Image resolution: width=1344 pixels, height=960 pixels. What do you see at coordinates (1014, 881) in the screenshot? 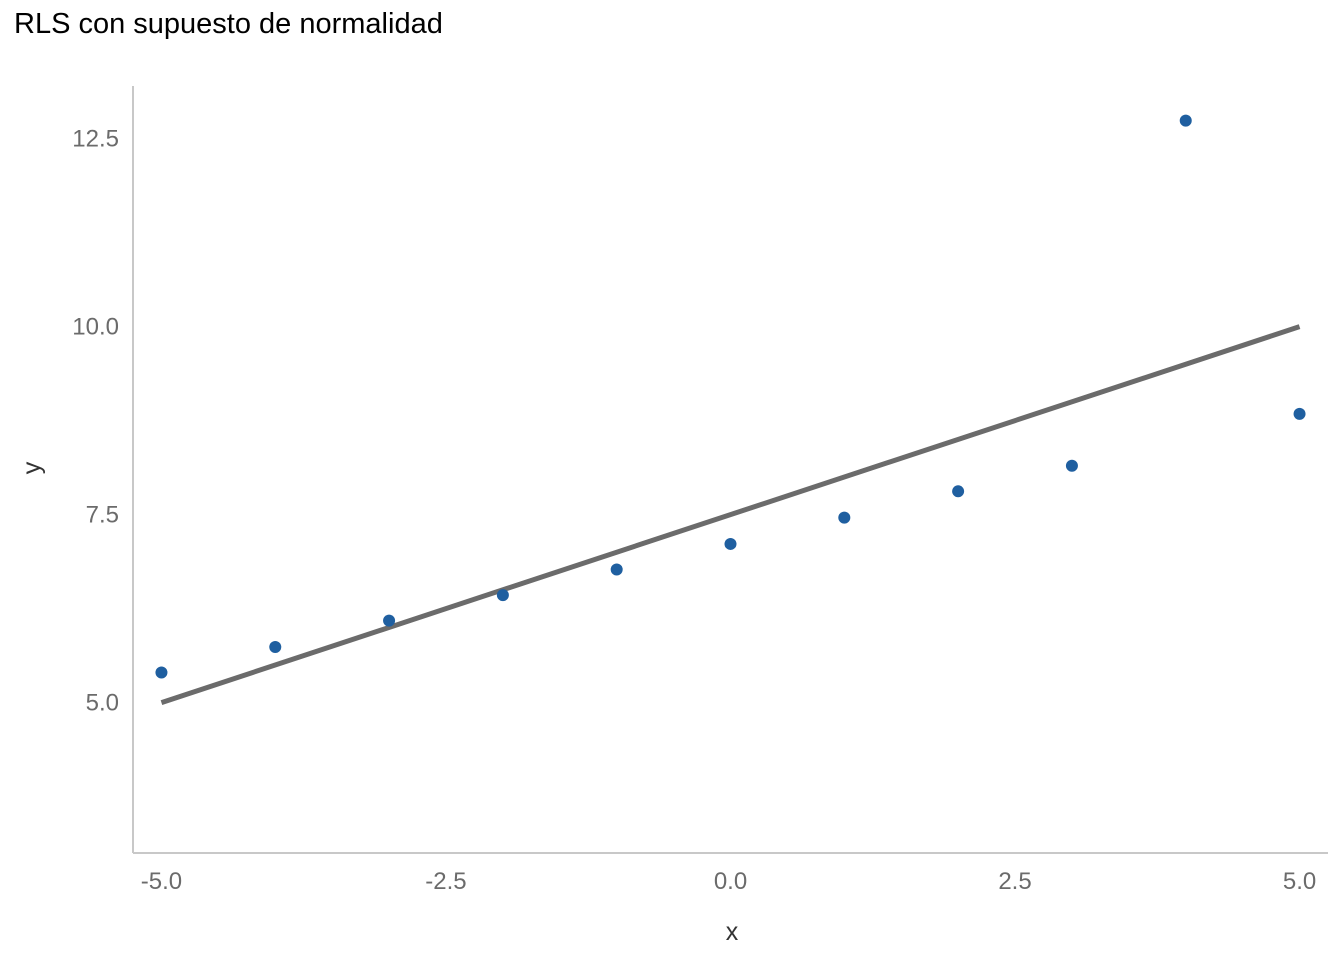
I see `x-tick-label: 2.5` at bounding box center [1014, 881].